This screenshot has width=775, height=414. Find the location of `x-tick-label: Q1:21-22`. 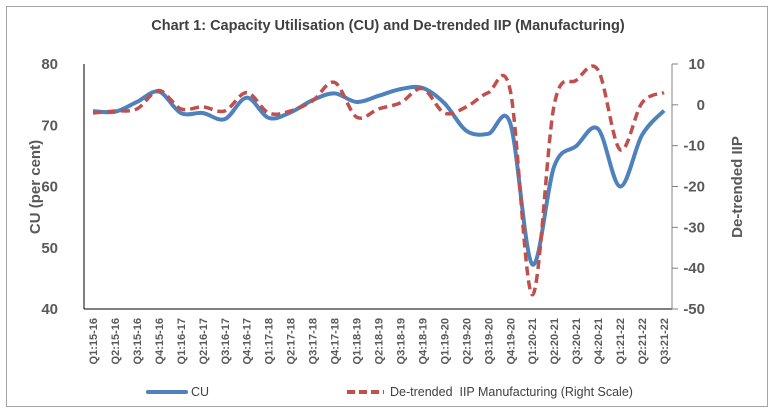

x-tick-label: Q1:21-22 is located at coordinates (621, 341).